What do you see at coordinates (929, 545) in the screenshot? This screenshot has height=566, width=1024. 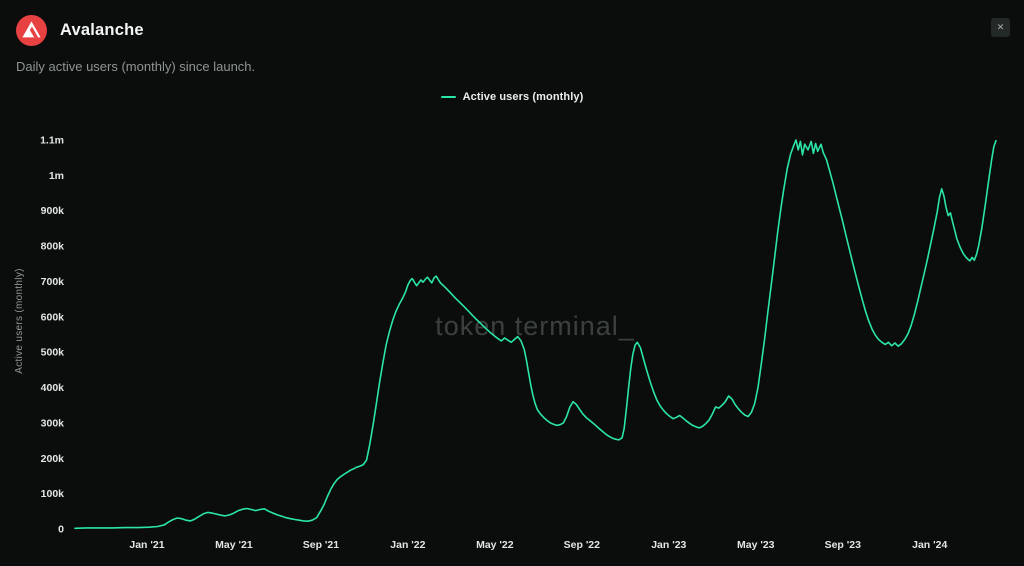 I see `x-tick-label: Jan '24` at bounding box center [929, 545].